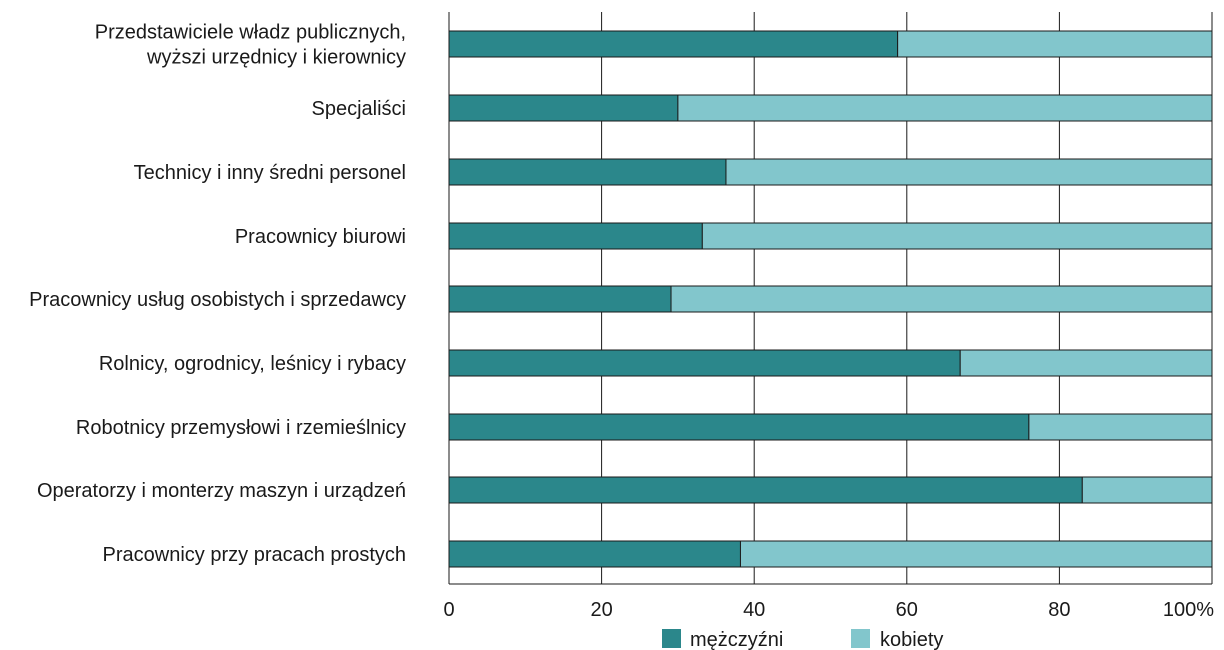  Describe the element at coordinates (1059, 610) in the screenshot. I see `x-tick-label: 80` at that location.